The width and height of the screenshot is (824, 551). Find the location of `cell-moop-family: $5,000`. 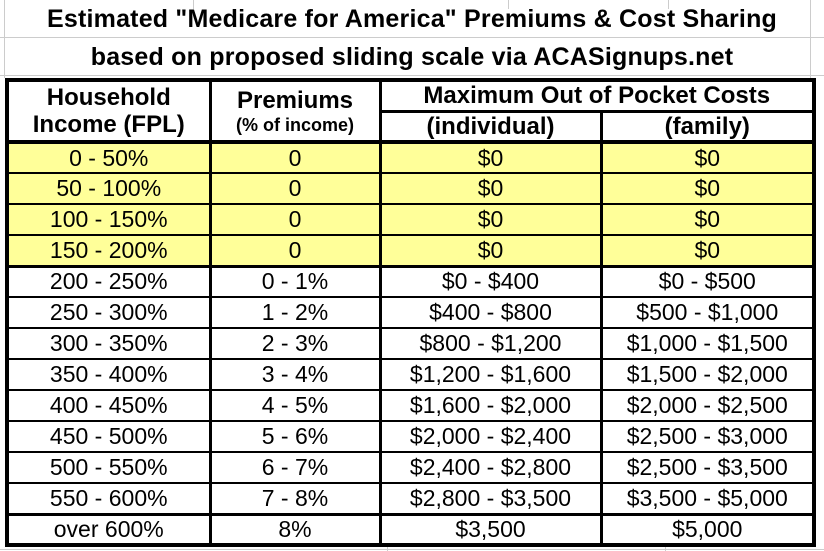

cell-moop-family: $5,000 is located at coordinates (707, 529).